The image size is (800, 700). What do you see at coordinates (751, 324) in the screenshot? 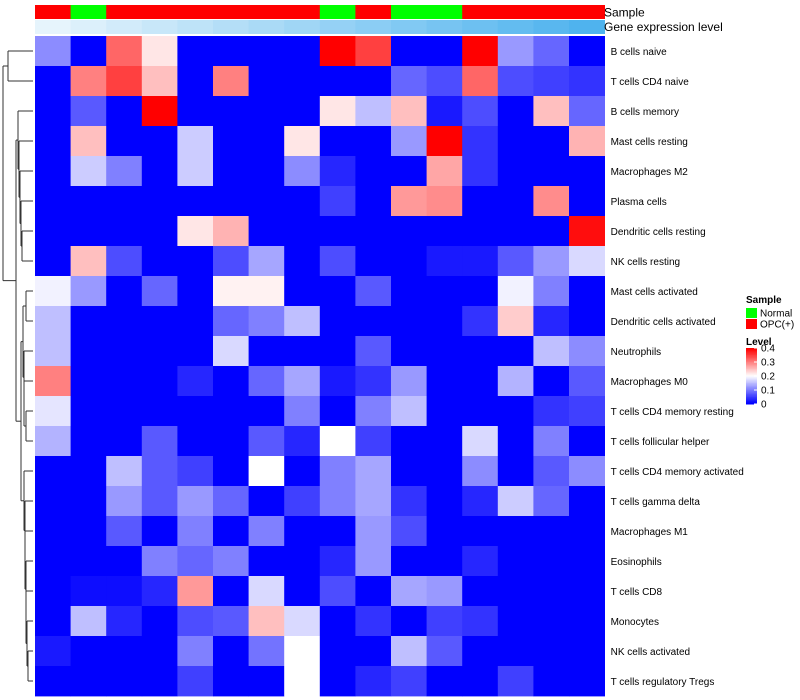
I see `sample-legend-swatch` at bounding box center [751, 324].